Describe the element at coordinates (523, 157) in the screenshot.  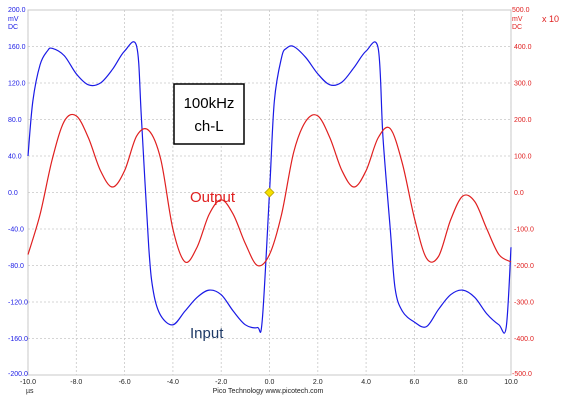
I see `right-tick-label: 100.0` at that location.